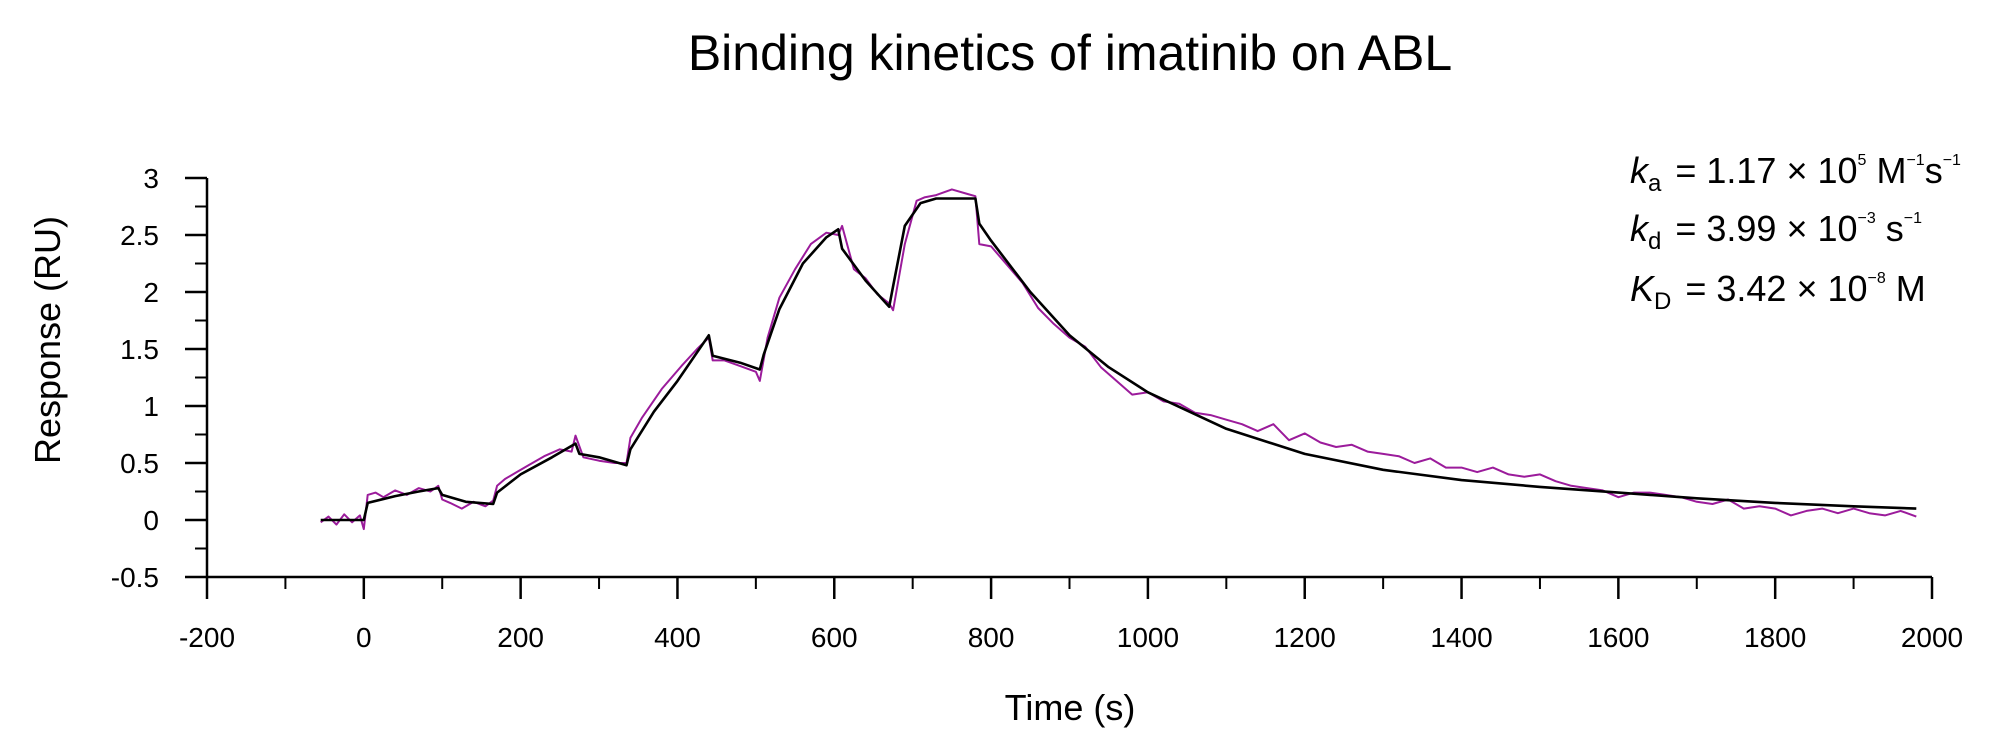 This screenshot has height=733, width=2000. What do you see at coordinates (1776, 288) in the screenshot?
I see `KD-value: = 3.42 × 10` at bounding box center [1776, 288].